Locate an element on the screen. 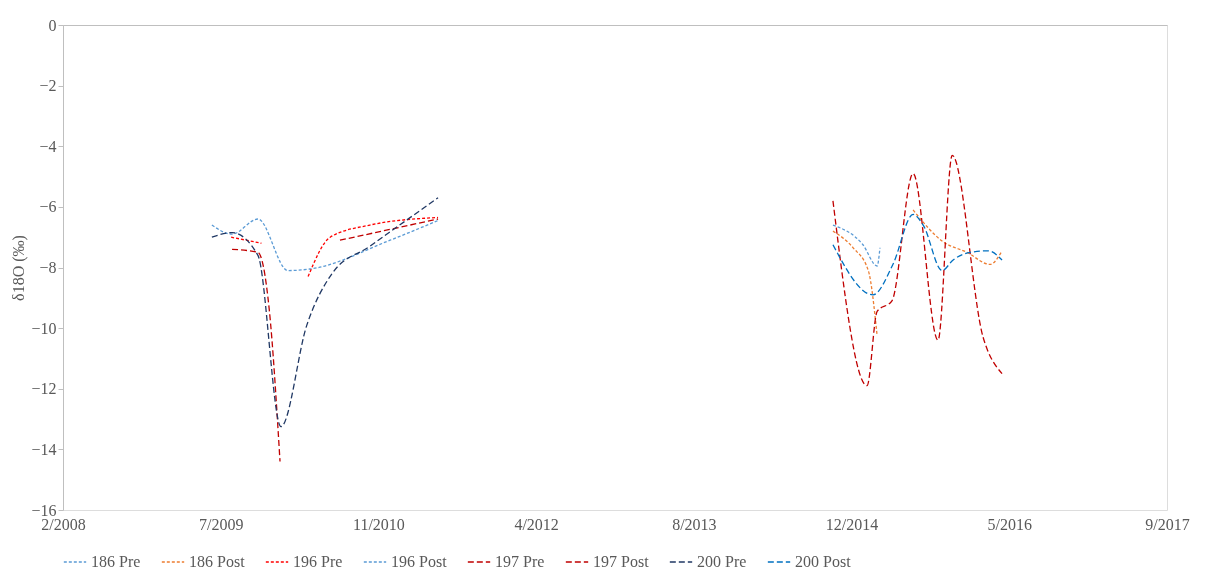  y-tick-label: −12 is located at coordinates (44, 389).